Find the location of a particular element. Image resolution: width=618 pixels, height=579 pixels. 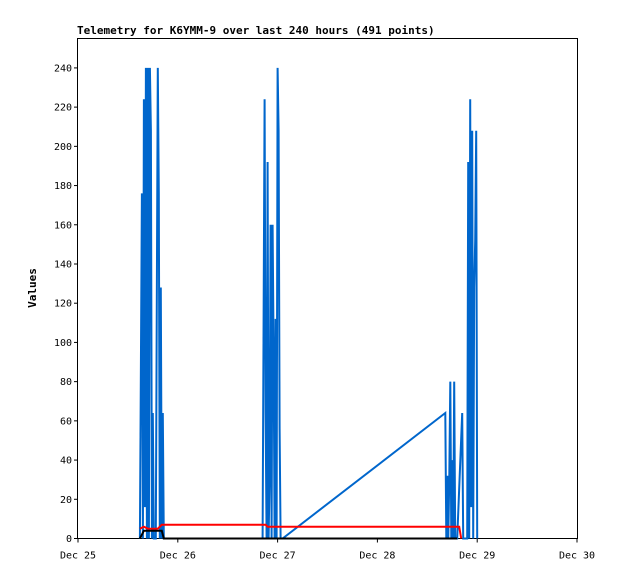

y-tick-label: 40 is located at coordinates (66, 461).